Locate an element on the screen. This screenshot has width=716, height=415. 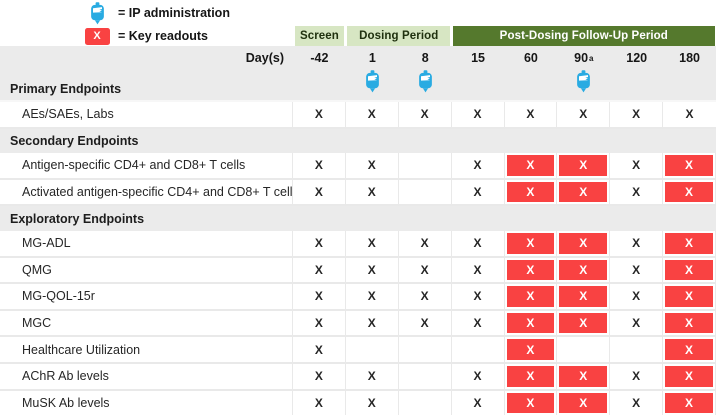
section-row: Secondary Endpoints is located at coordinates (358, 141).